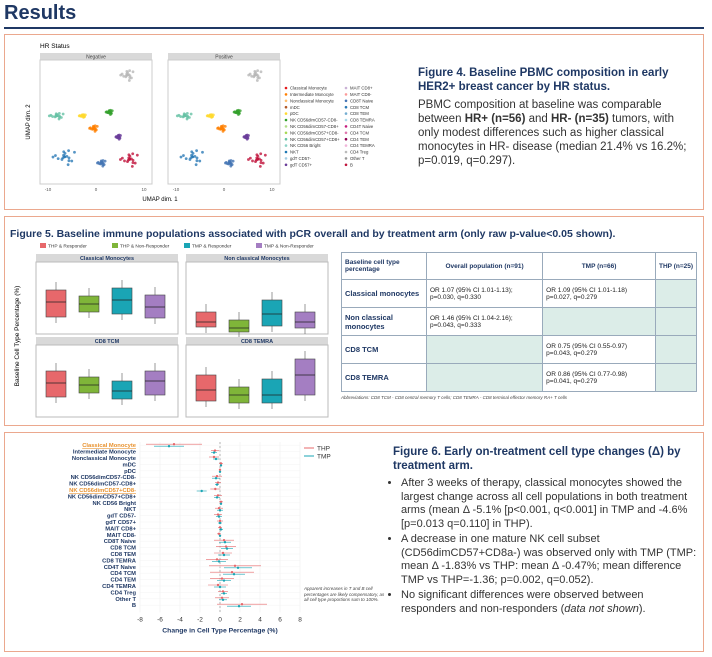 This screenshot has height=657, width=712. Describe the element at coordinates (257, 258) in the screenshot. I see `facet-strip` at that location.